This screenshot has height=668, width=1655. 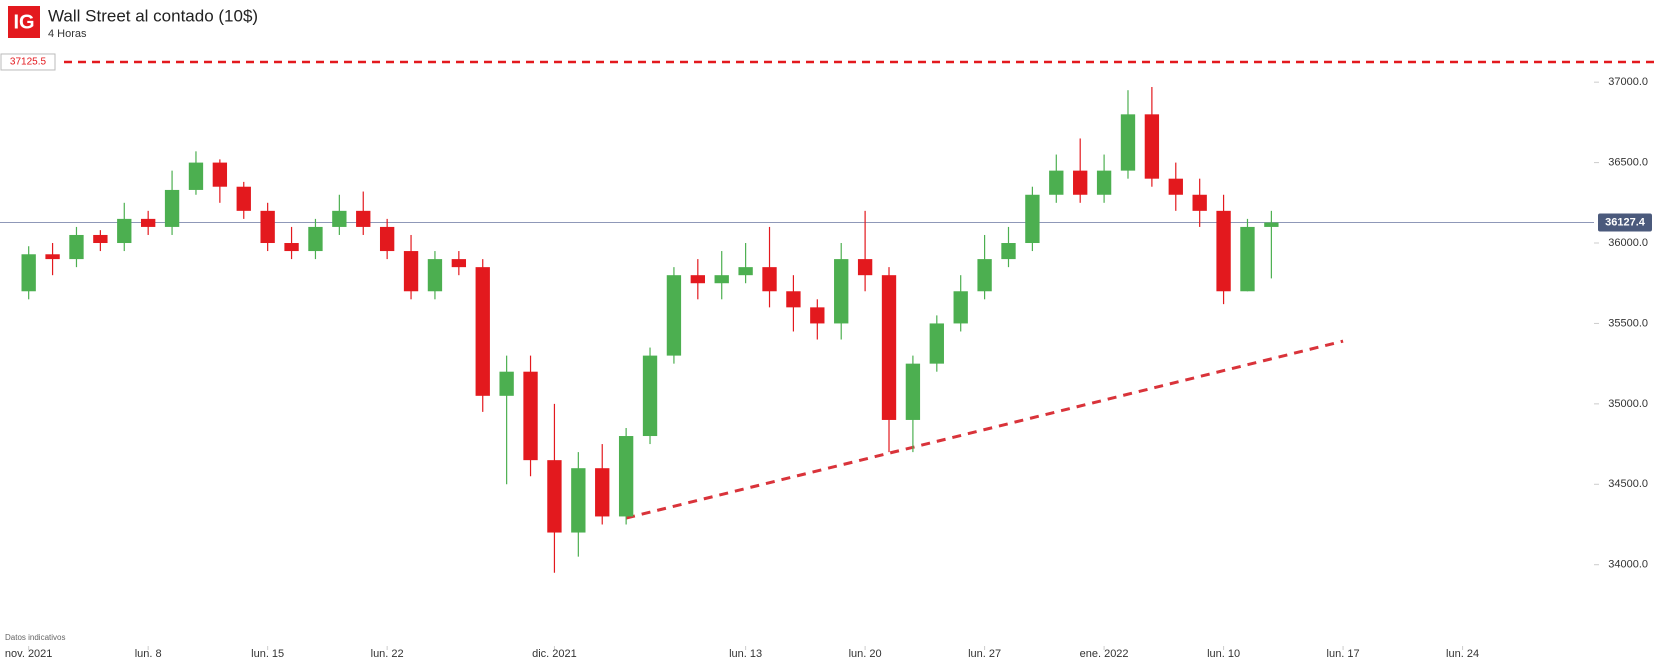 What do you see at coordinates (984, 654) in the screenshot?
I see `x-tick-label: lun. 27` at bounding box center [984, 654].